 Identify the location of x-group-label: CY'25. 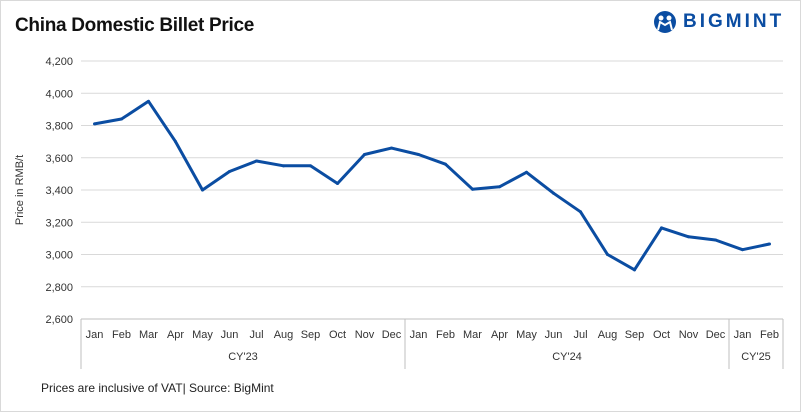
(756, 357).